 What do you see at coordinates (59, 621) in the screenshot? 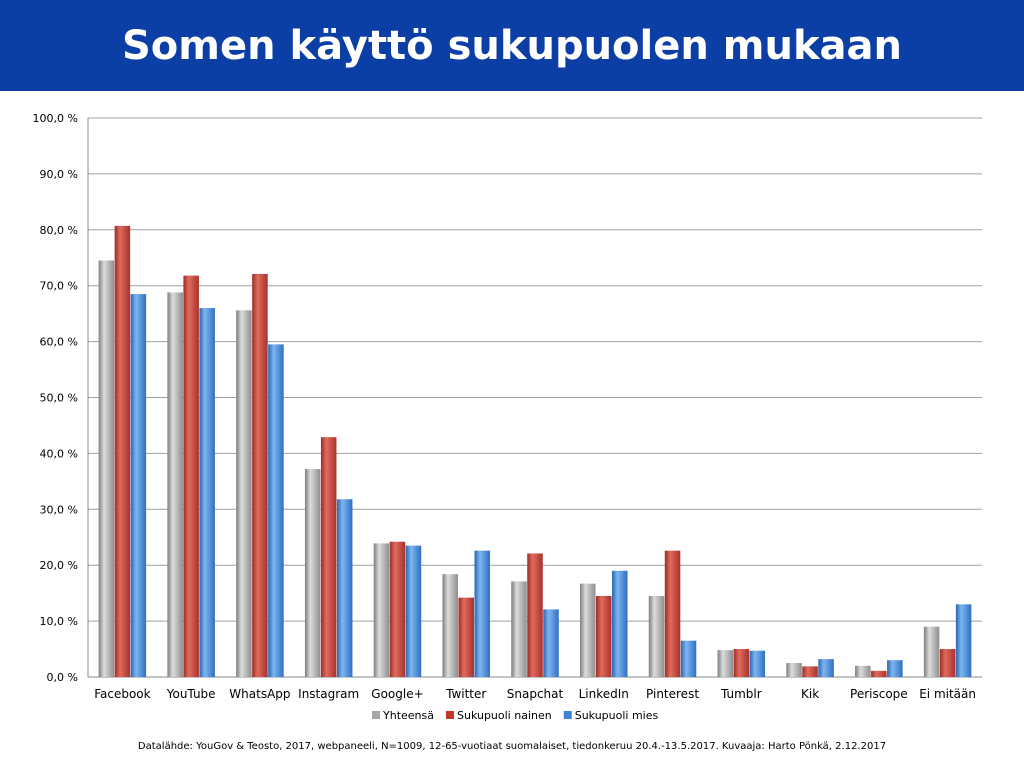
I see `y-tick-label: 10,0 %` at bounding box center [59, 621].